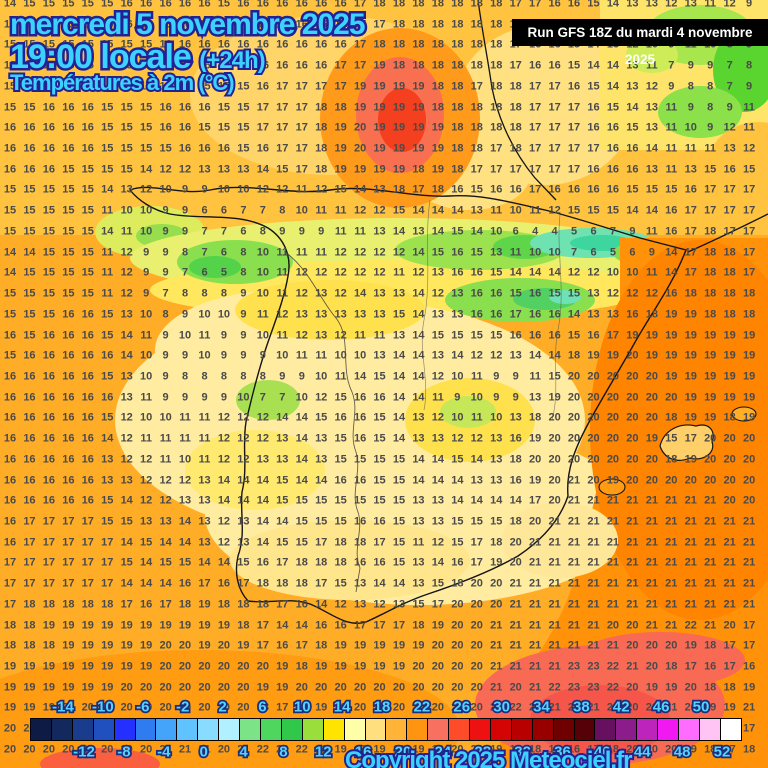  I want to click on colorbar-tick-label: 50, so click(701, 707).